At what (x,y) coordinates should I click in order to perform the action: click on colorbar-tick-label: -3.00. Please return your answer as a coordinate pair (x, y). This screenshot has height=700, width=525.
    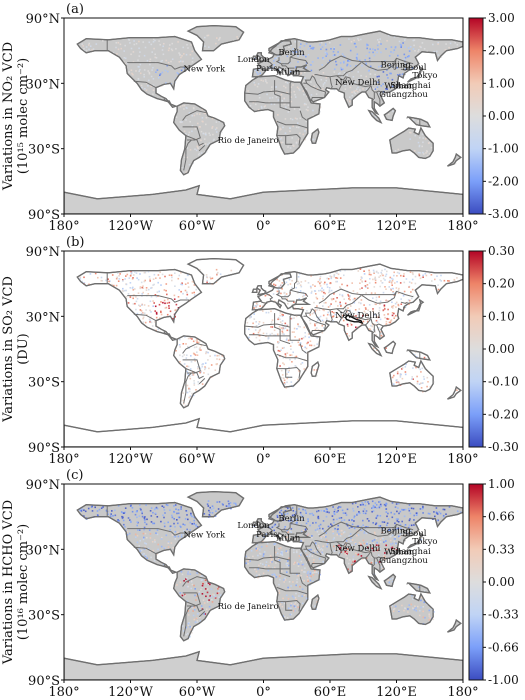
    Looking at the image, I should click on (503, 214).